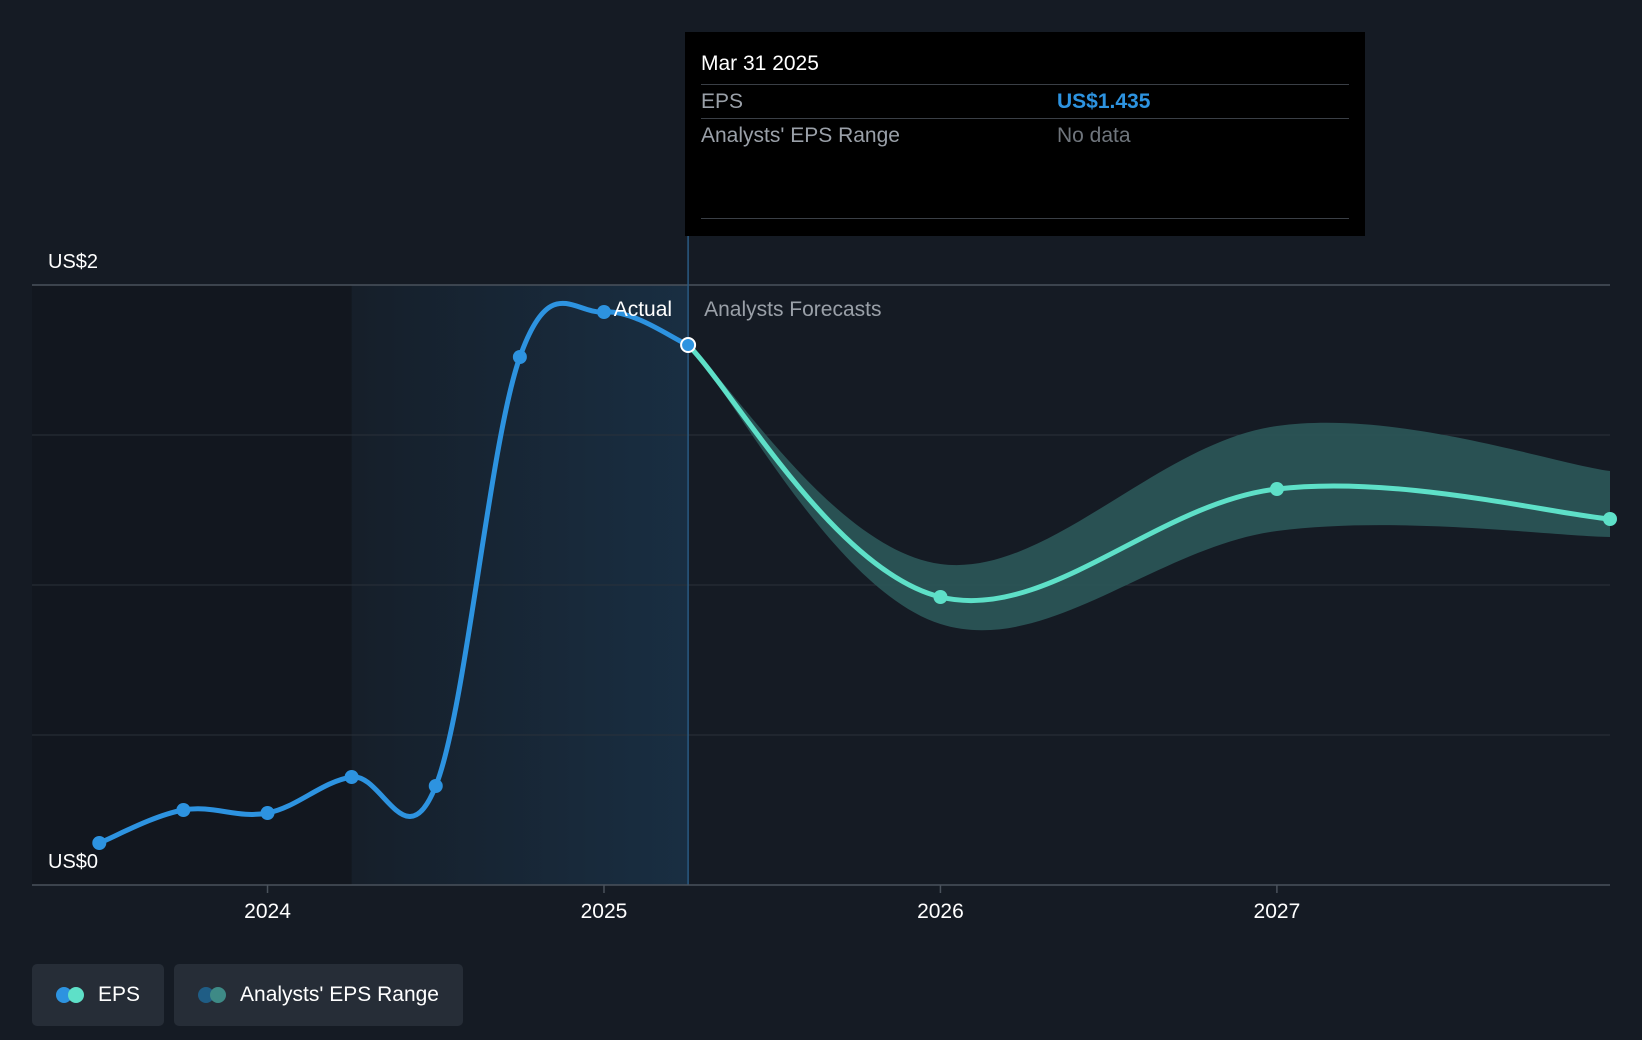 This screenshot has width=1642, height=1040. Describe the element at coordinates (72, 995) in the screenshot. I see `eps-legend-icon` at that location.